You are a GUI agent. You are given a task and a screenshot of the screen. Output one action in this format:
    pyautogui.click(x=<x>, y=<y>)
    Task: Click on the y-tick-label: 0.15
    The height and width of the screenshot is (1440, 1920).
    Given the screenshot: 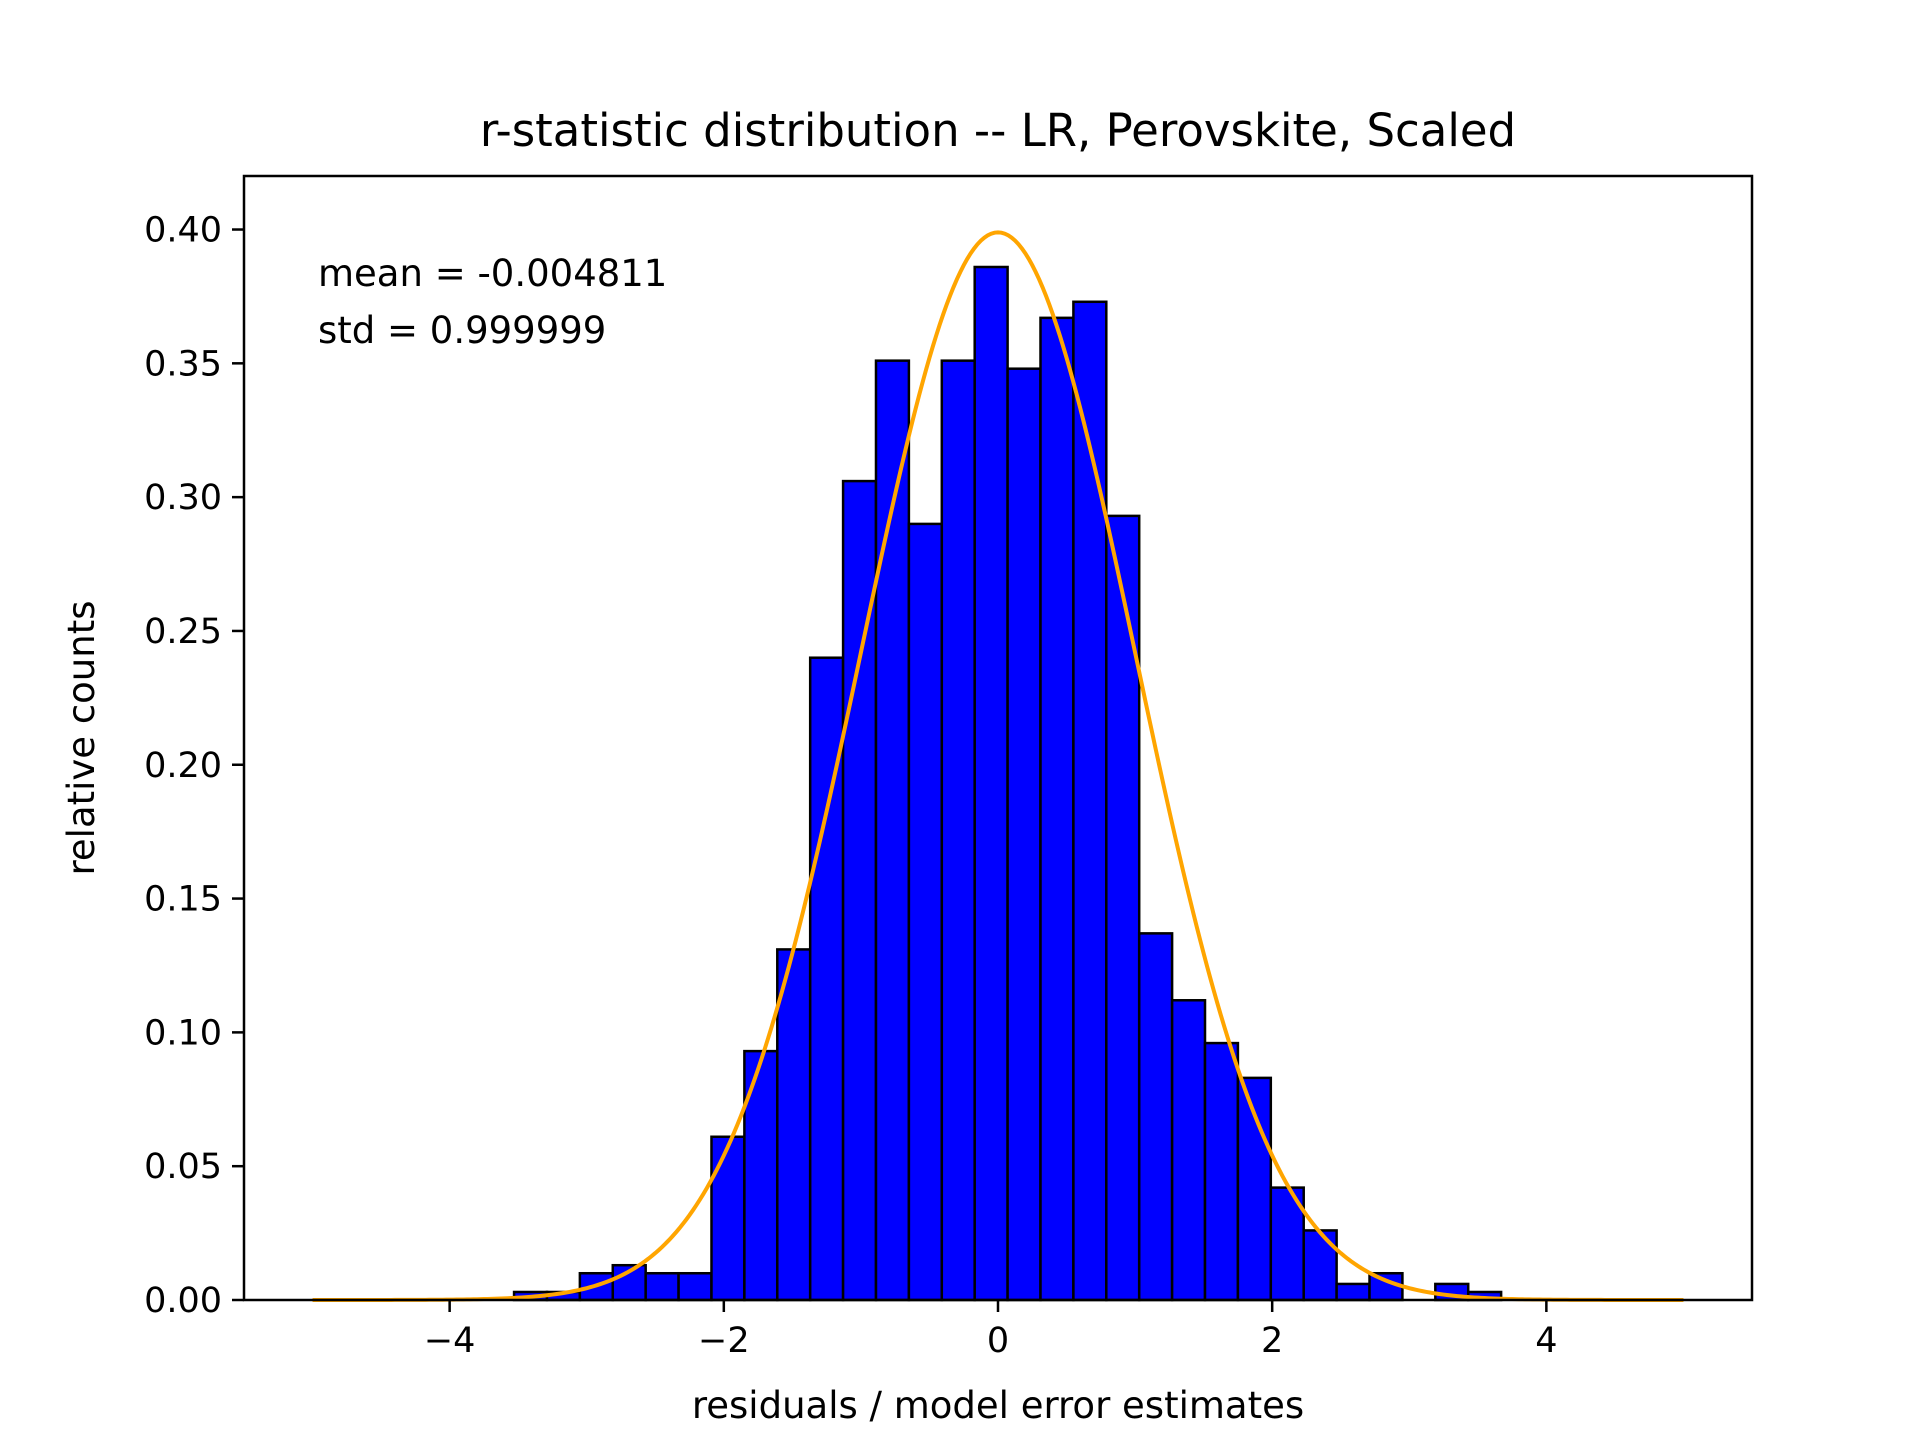 What is the action you would take?
    pyautogui.click(x=183, y=900)
    